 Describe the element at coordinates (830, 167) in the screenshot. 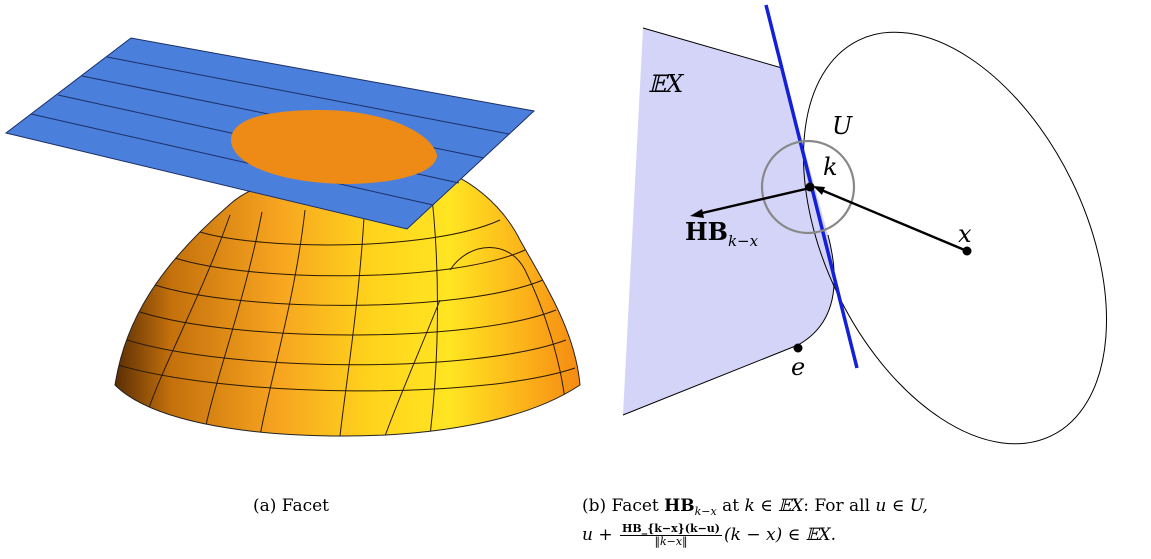

I see `label-k: k` at that location.